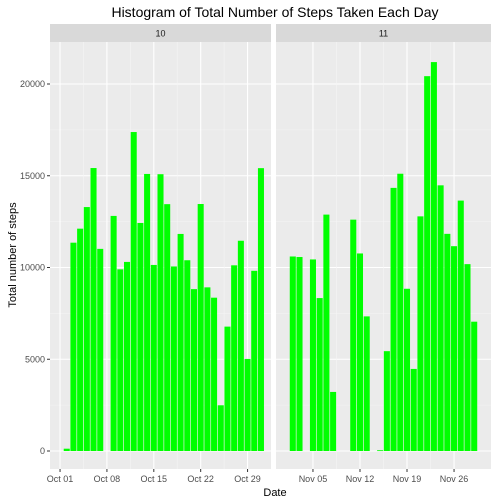 Image resolution: width=504 pixels, height=504 pixels. Describe the element at coordinates (32, 176) in the screenshot. I see `y-tick-label: 15000` at that location.